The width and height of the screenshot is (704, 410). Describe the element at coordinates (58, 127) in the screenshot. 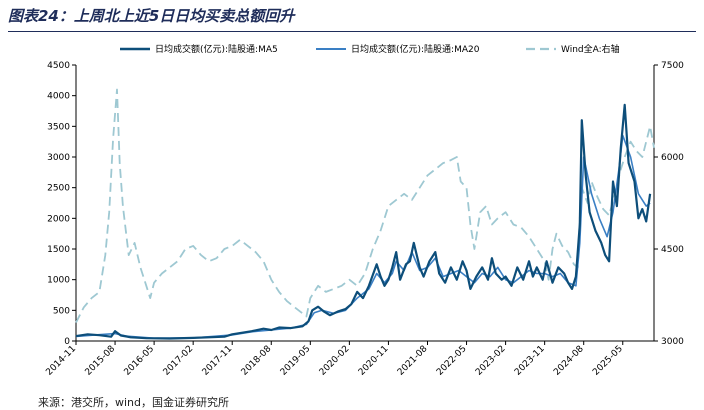

I see `left-tick-label: 3500` at that location.